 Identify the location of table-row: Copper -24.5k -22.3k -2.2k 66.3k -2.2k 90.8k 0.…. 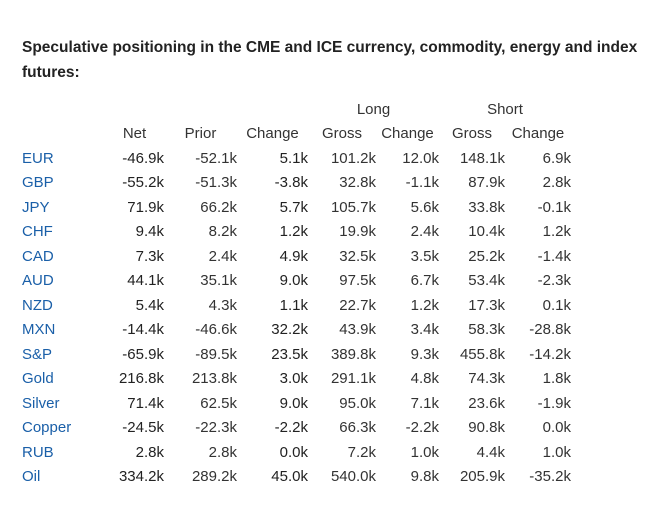
(294, 428).